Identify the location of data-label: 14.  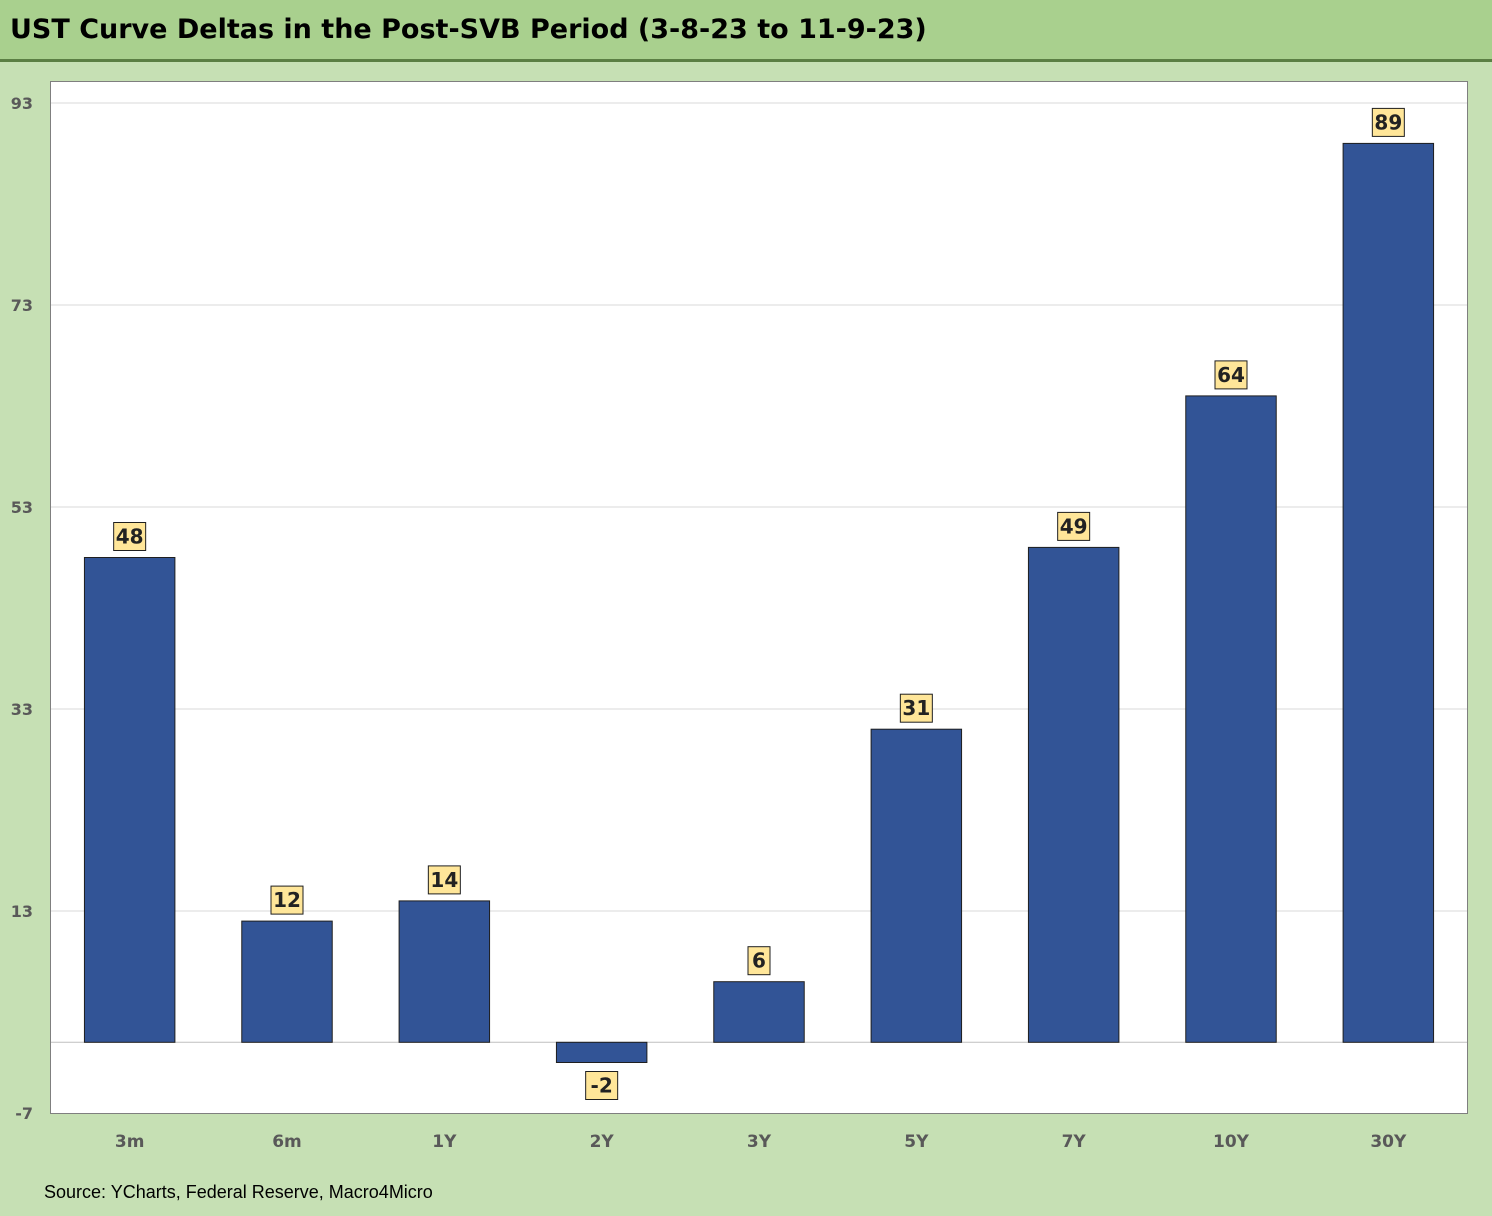
(444, 880).